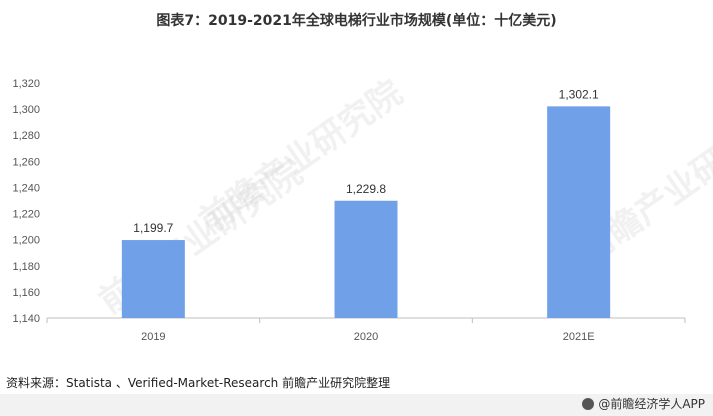  Describe the element at coordinates (153, 337) in the screenshot. I see `x-tick-label: 2019` at that location.